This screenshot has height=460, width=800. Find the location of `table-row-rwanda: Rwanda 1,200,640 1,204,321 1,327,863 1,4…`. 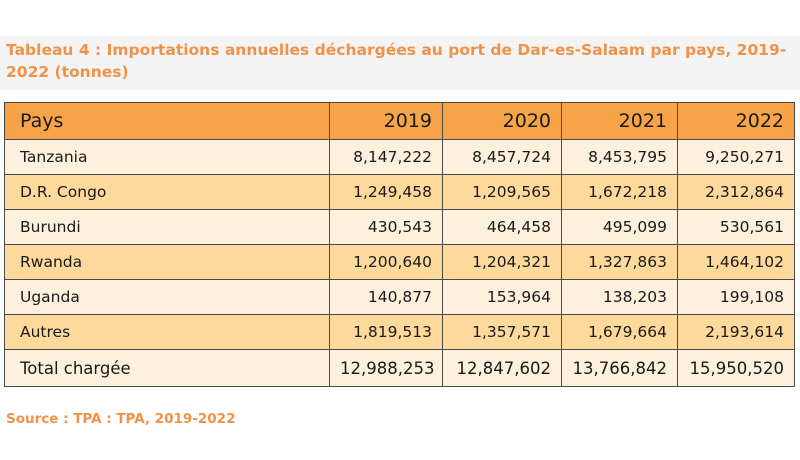

table-row-rwanda: Rwanda 1,200,640 1,204,321 1,327,863 1,4… is located at coordinates (399, 262).